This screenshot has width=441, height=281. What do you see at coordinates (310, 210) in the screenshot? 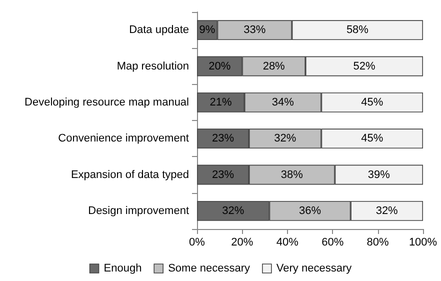
I see `data-label: 36%` at bounding box center [310, 210].